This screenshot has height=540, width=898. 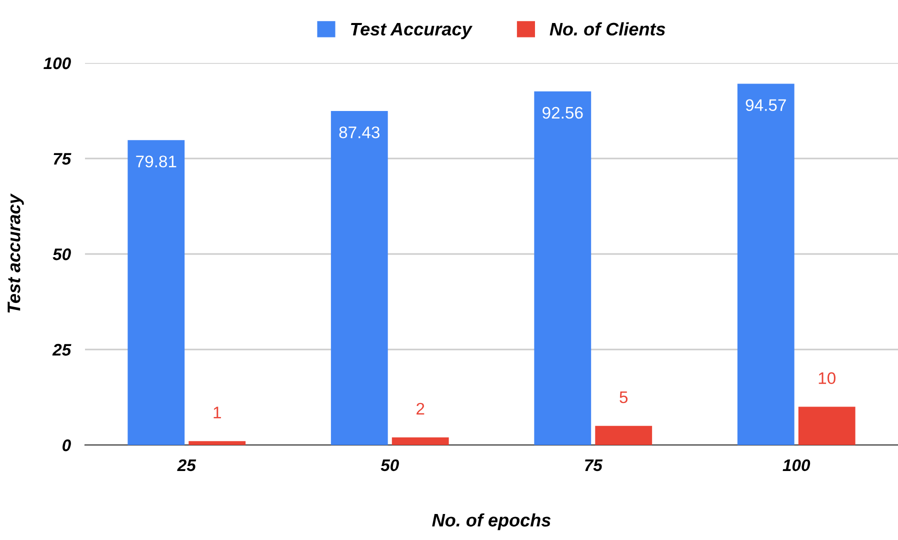 I want to click on data-label: 2, so click(x=420, y=408).